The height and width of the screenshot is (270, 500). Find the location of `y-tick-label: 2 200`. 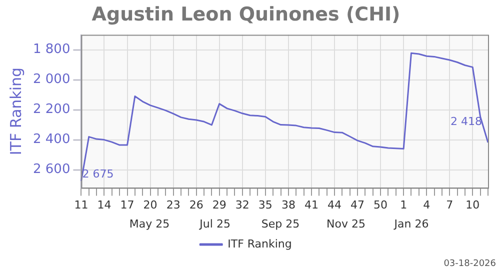

y-tick-label: 2 200 is located at coordinates (51, 110).